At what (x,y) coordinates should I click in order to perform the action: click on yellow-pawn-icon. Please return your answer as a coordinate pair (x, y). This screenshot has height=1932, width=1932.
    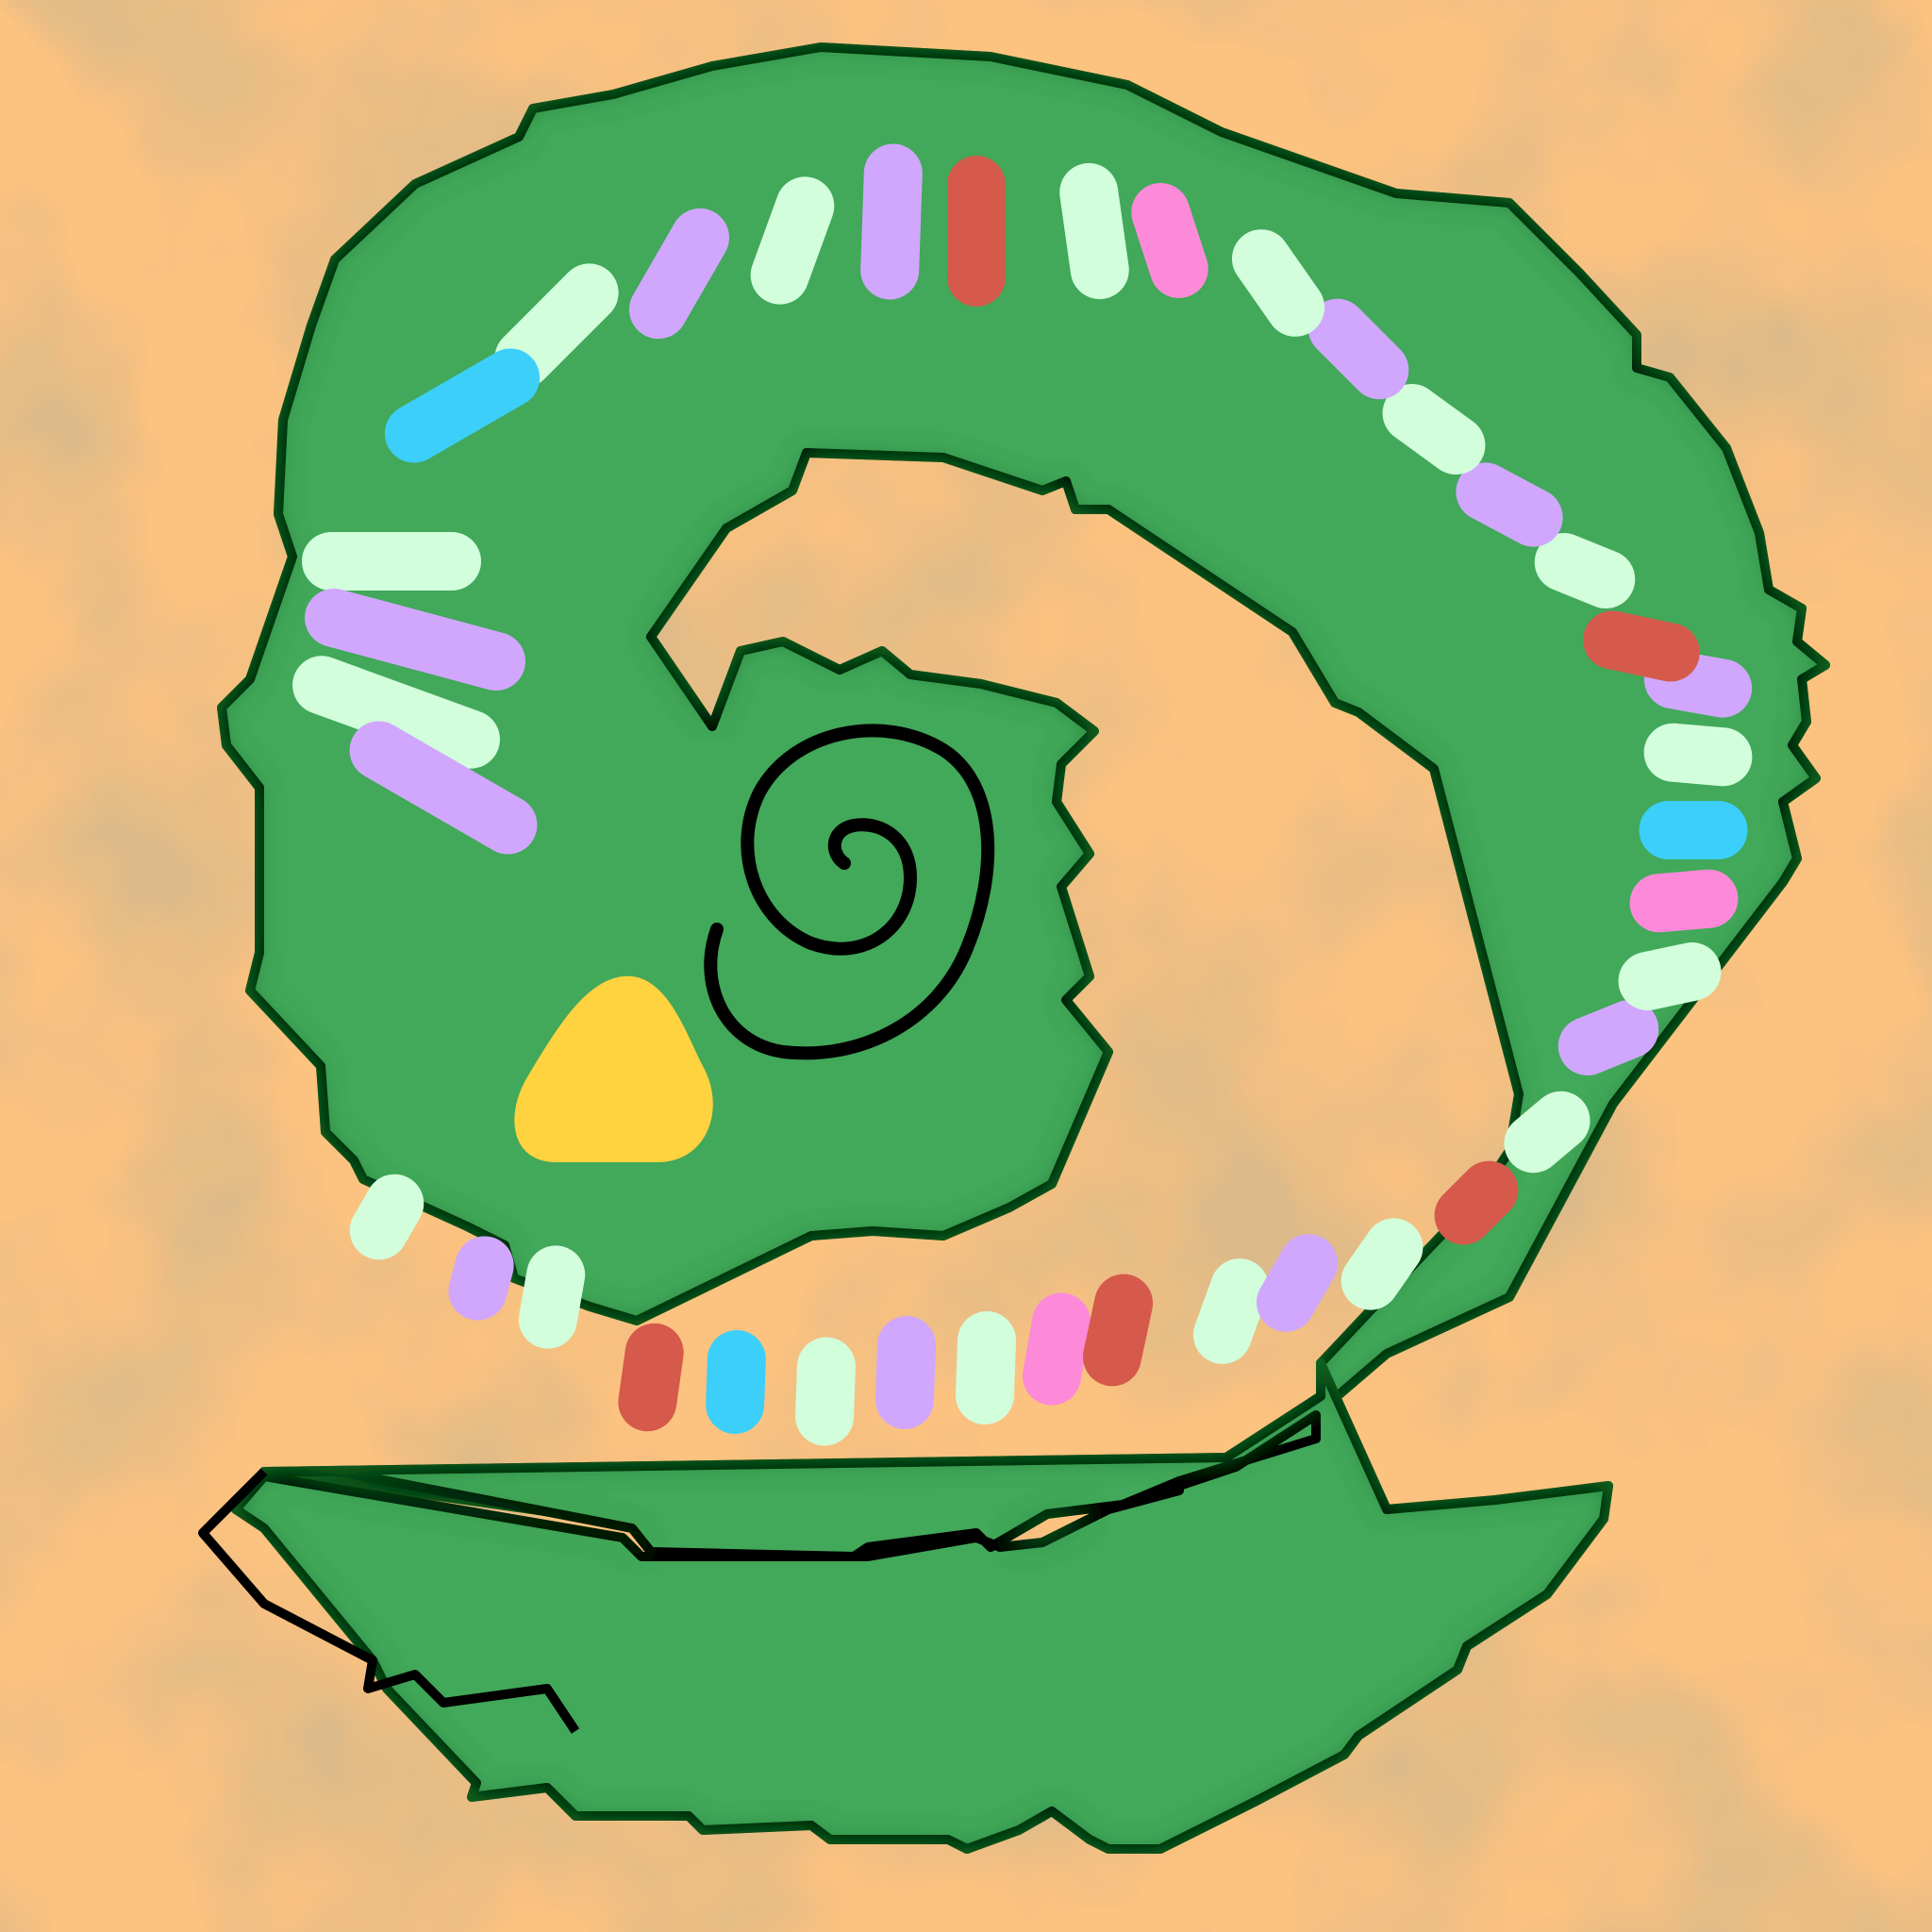
    Looking at the image, I should click on (614, 1069).